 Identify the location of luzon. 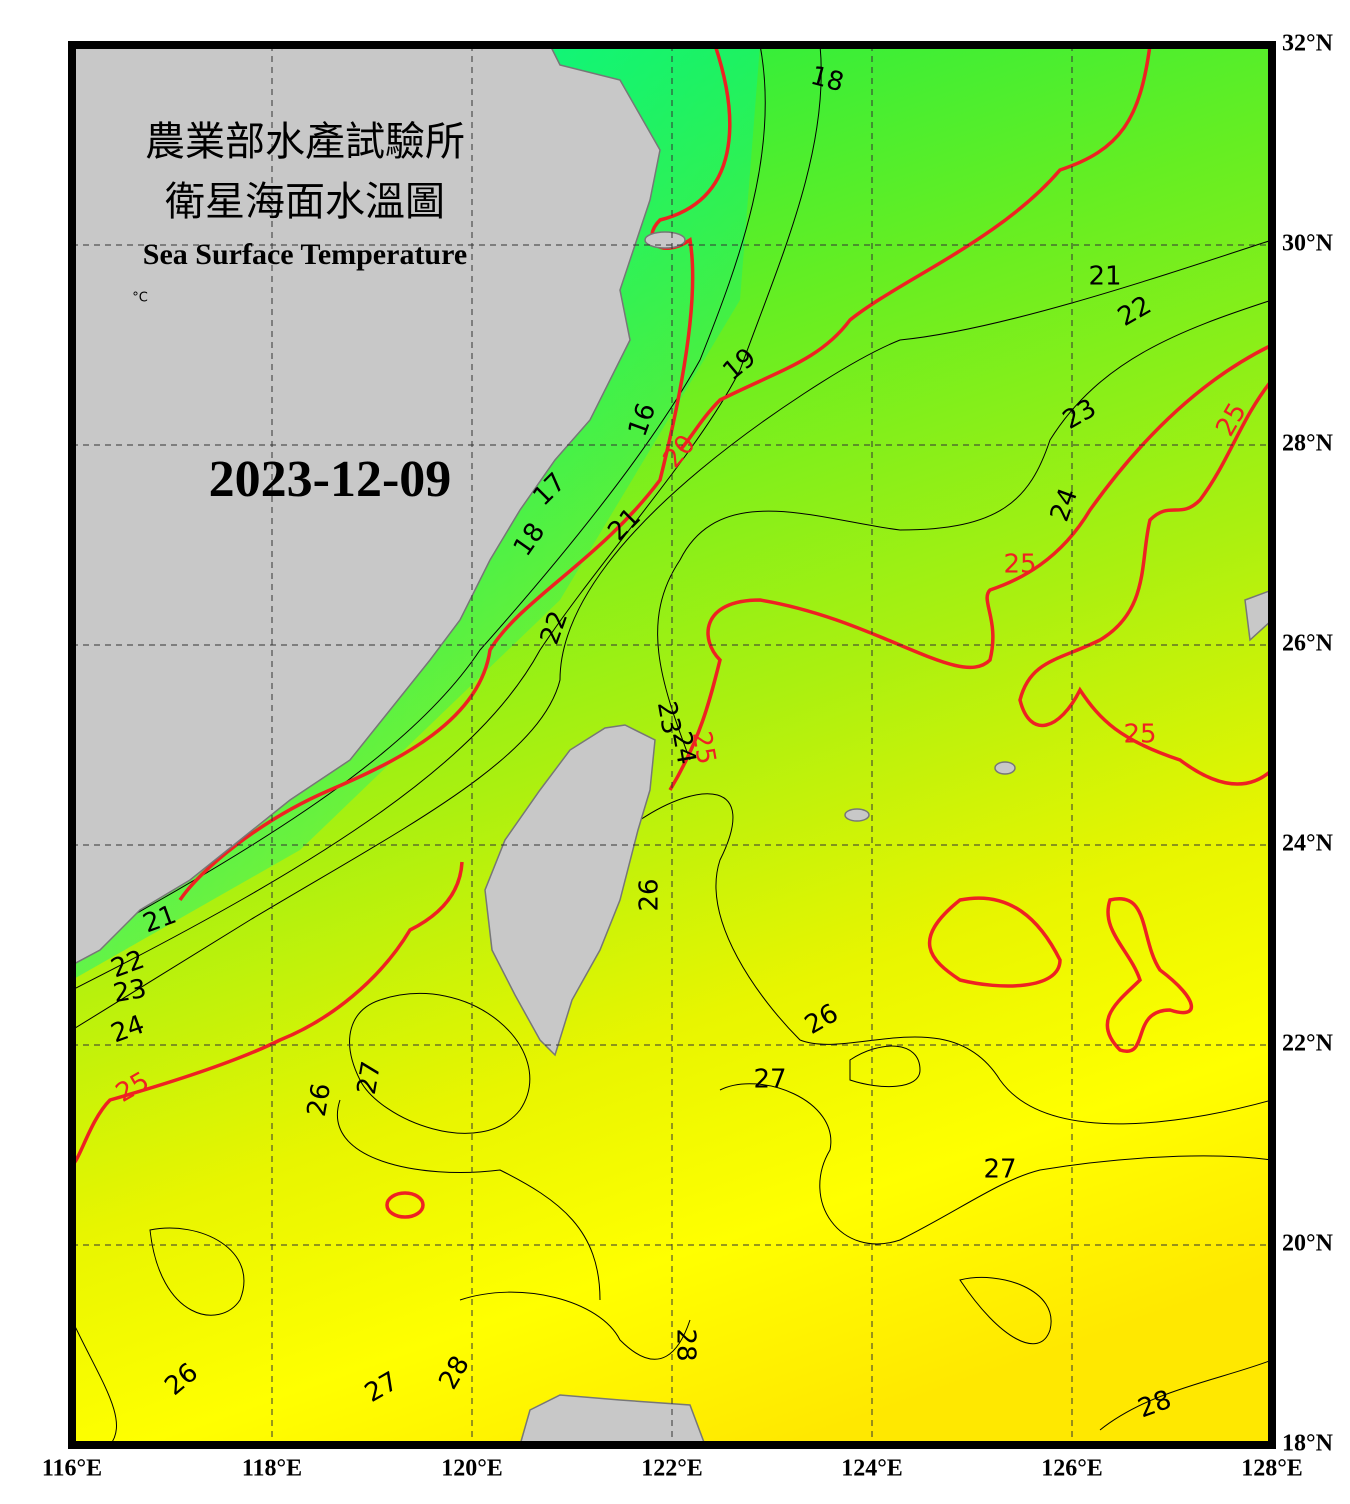
(612, 1419).